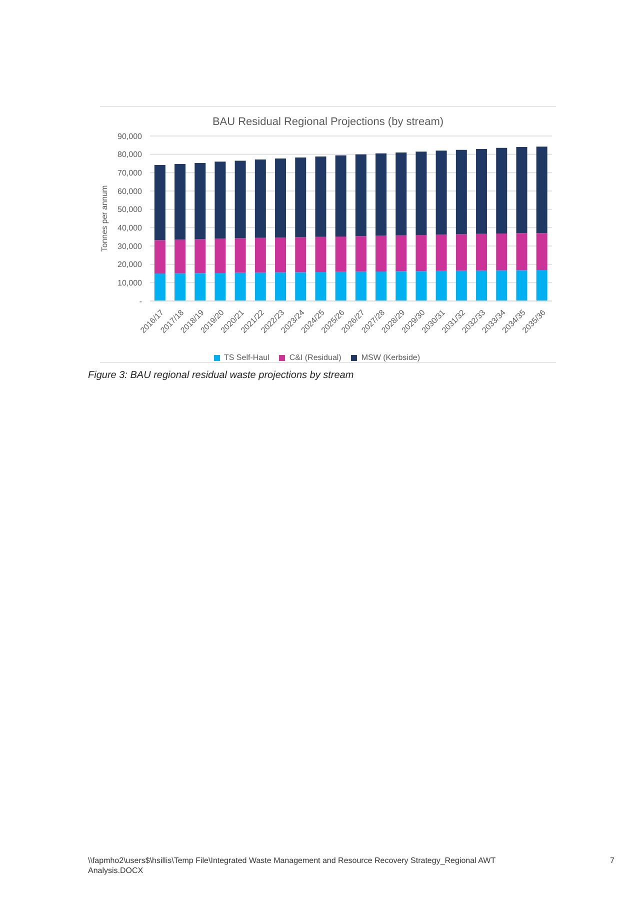  I want to click on legend-label: TS Self-Haul, so click(247, 357).